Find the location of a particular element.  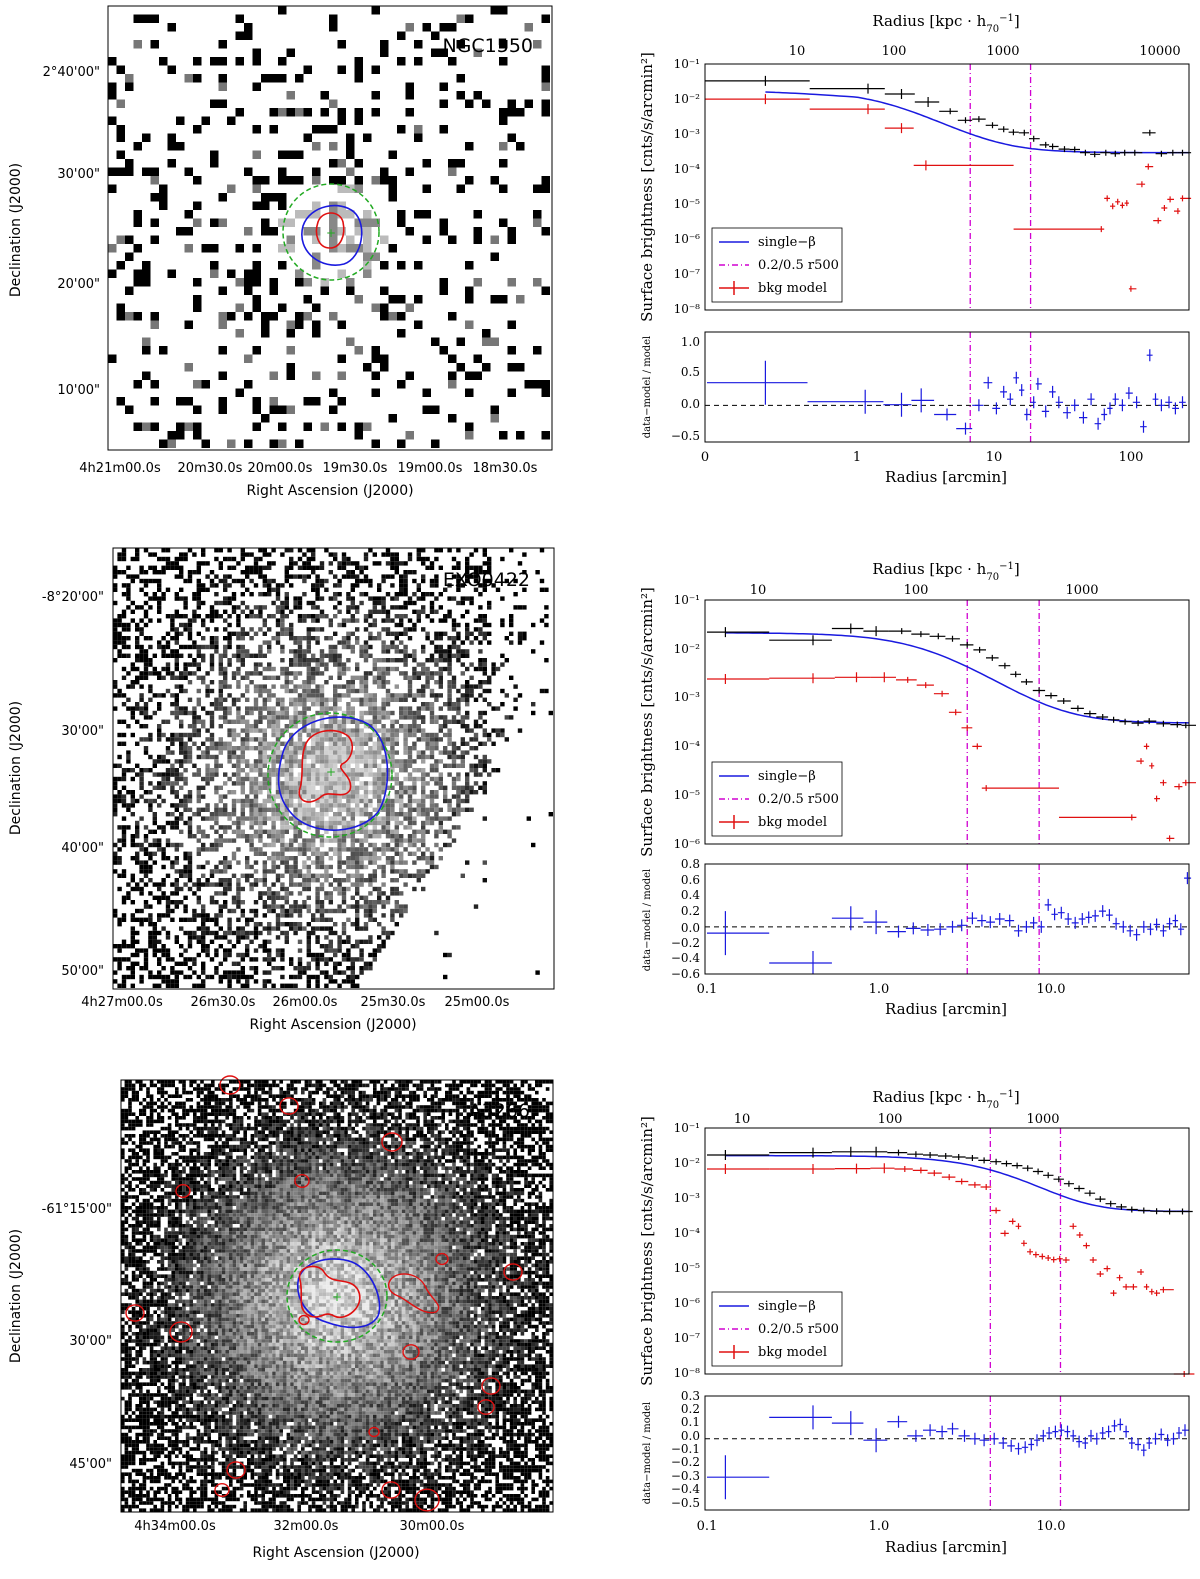

profile-plot is located at coordinates (951, 722).